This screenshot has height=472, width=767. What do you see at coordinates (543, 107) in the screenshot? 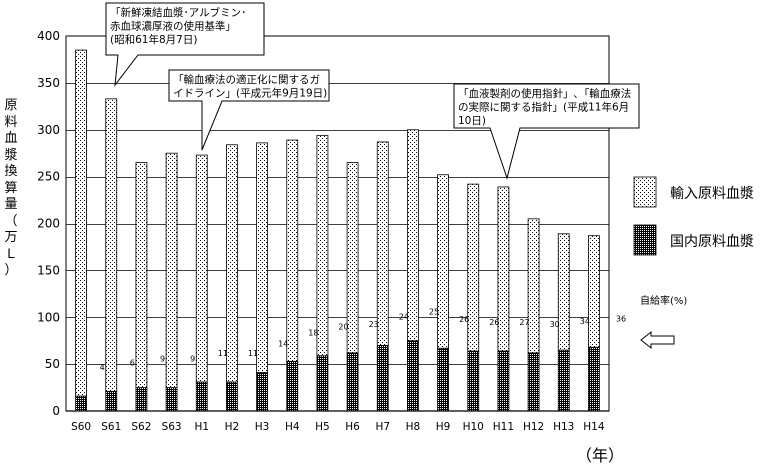
I see `callout-text: の実際に関する指針」(平成11年6月` at bounding box center [543, 107].